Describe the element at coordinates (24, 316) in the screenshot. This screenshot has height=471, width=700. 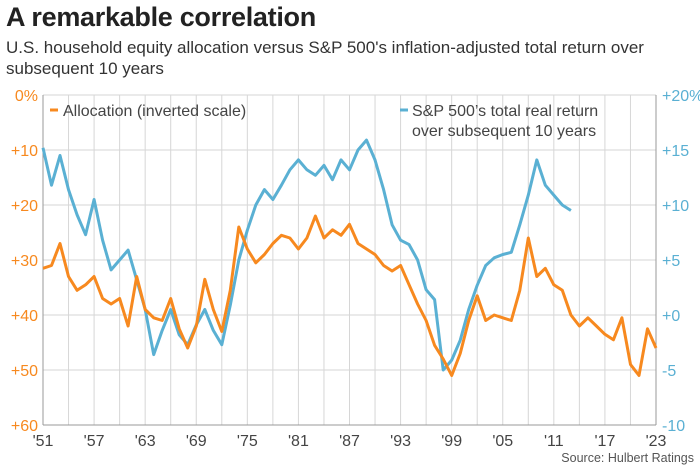
I see `left-axis-tick-label: +40` at that location.